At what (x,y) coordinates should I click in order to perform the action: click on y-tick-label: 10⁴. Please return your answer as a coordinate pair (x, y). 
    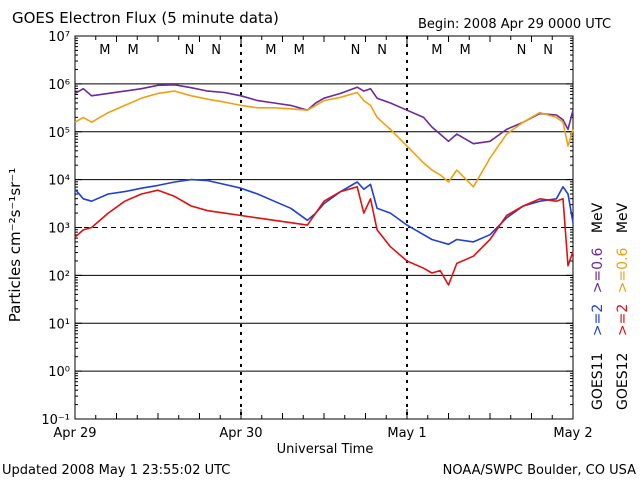
    Looking at the image, I should click on (59, 181).